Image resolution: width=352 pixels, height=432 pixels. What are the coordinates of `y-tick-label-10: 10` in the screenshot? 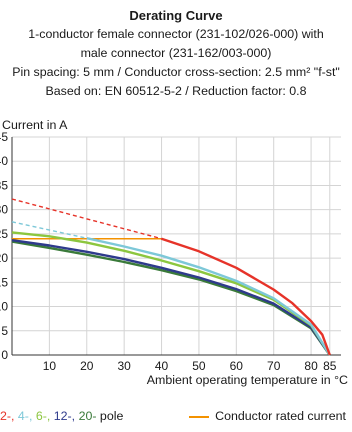 It's located at (4, 307).